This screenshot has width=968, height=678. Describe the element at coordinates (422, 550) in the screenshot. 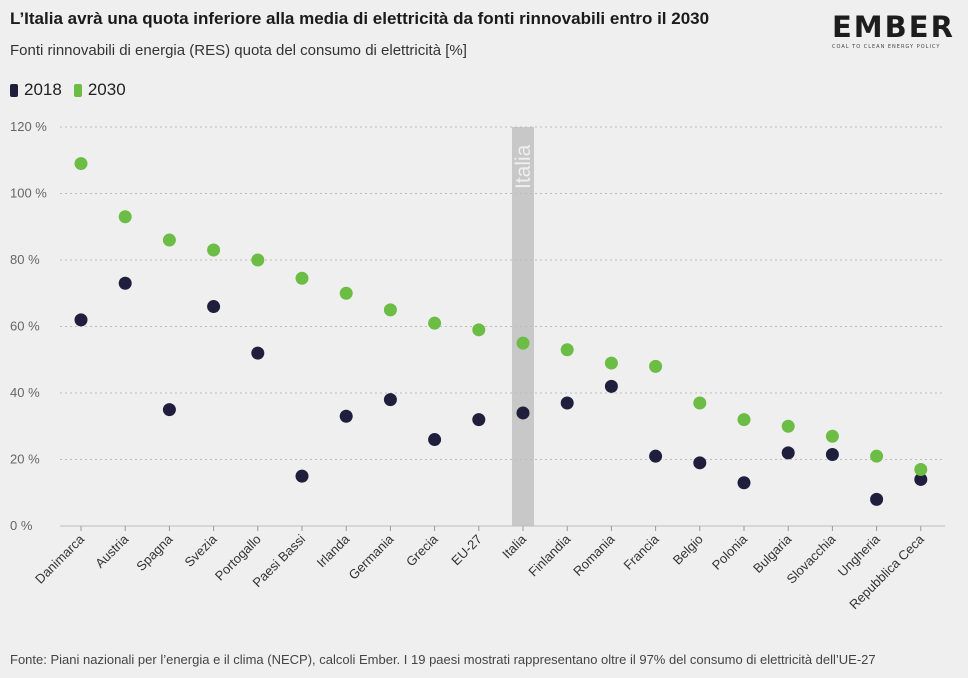

I see `x-tick-label: Grecia` at that location.